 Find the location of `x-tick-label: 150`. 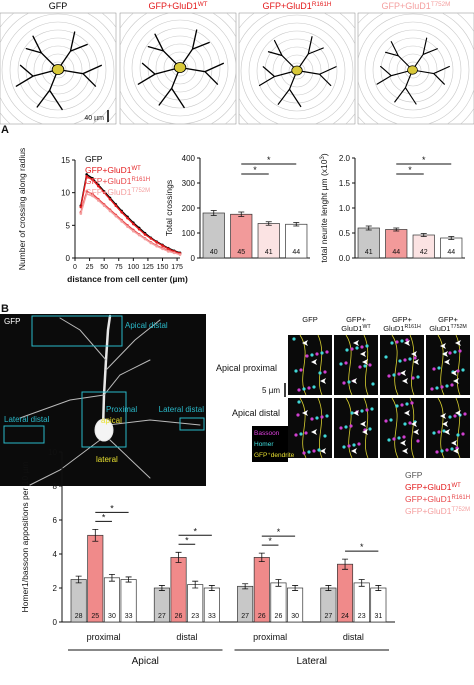

x-tick-label: 150 is located at coordinates (163, 267).